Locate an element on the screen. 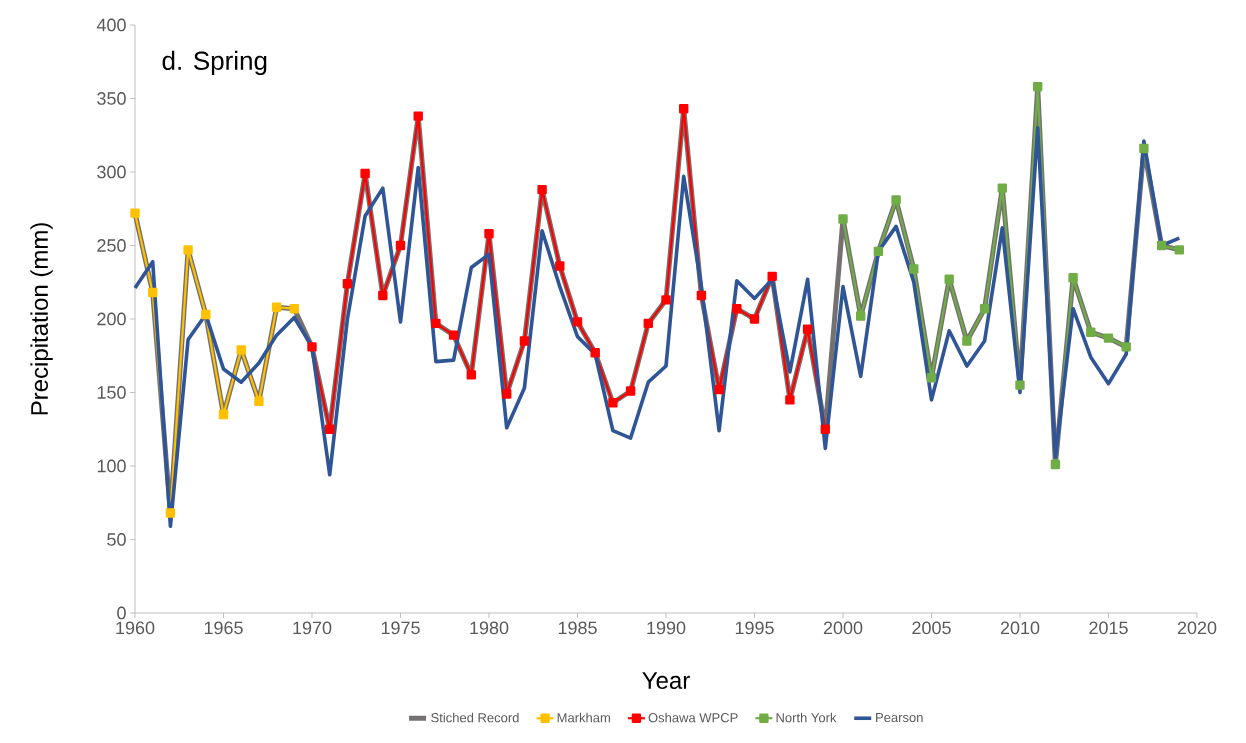  y-tick-label: 0 is located at coordinates (121, 613).